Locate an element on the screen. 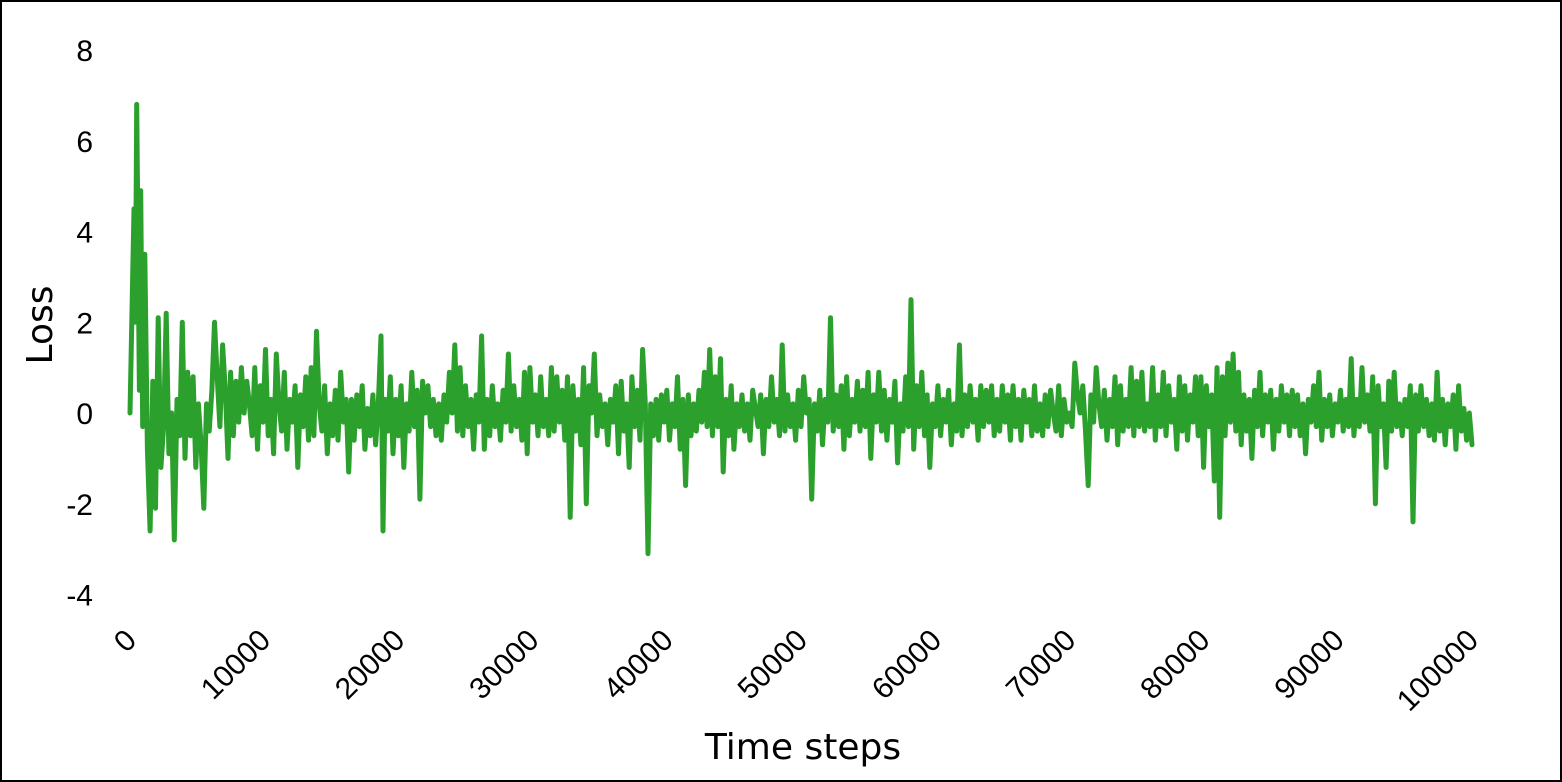  y-axis-ticks: 8 6 4 2 0 -2 -4 is located at coordinates (79, 324).